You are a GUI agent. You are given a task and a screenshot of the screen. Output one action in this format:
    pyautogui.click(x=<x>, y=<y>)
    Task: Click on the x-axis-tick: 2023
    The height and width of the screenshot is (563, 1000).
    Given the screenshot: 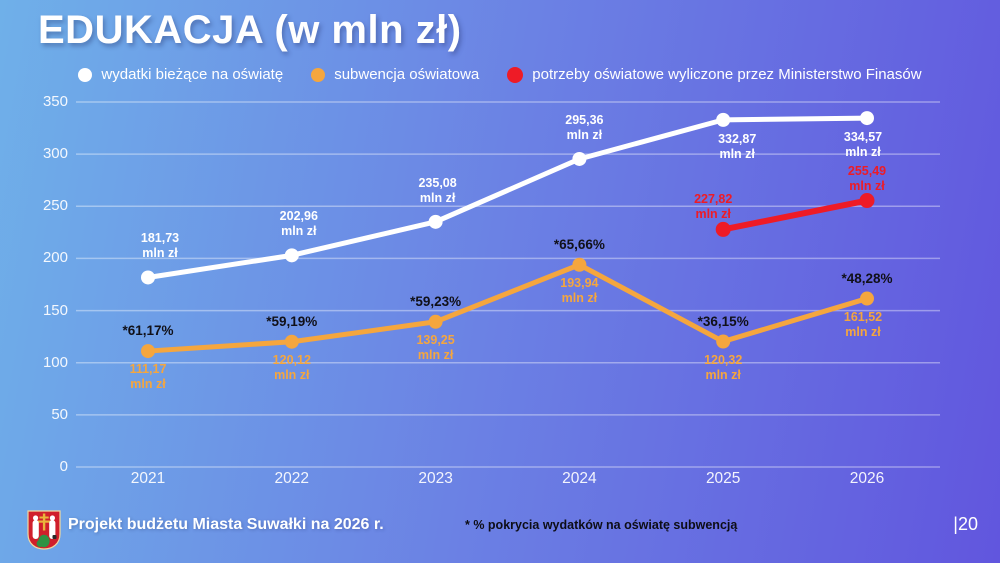 What is the action you would take?
    pyautogui.click(x=435, y=478)
    